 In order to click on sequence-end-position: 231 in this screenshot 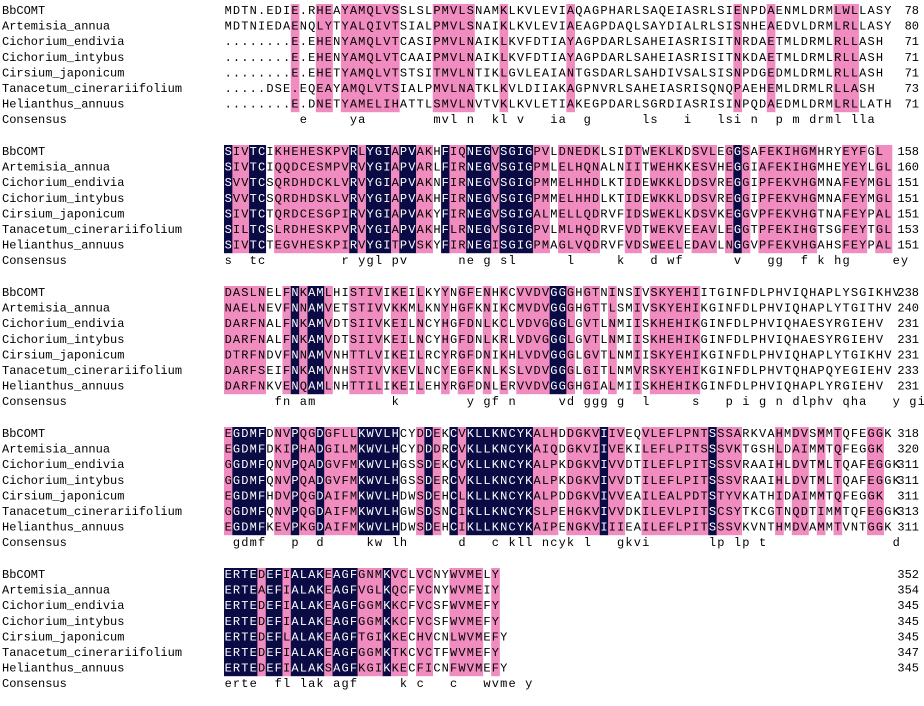, I will do `click(908, 324)`.